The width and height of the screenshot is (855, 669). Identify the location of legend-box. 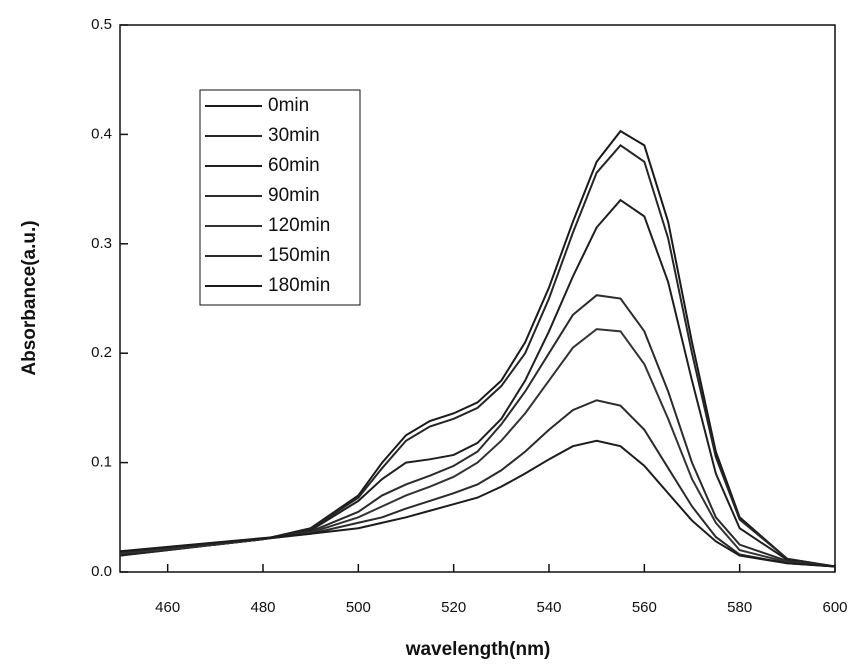
(280, 197).